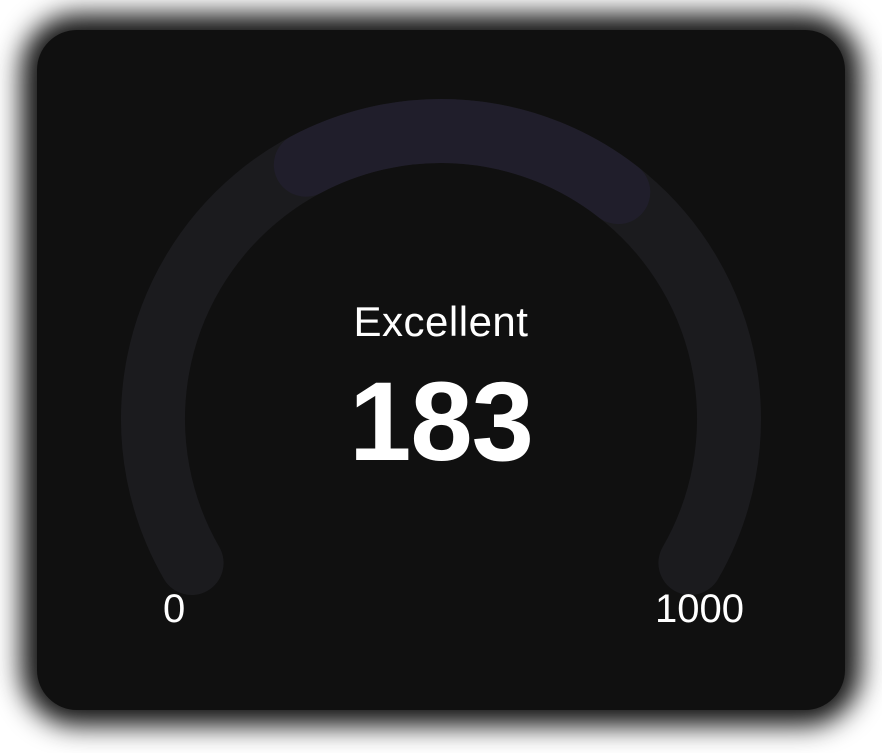 The height and width of the screenshot is (753, 882). I want to click on score-value: 183, so click(441, 421).